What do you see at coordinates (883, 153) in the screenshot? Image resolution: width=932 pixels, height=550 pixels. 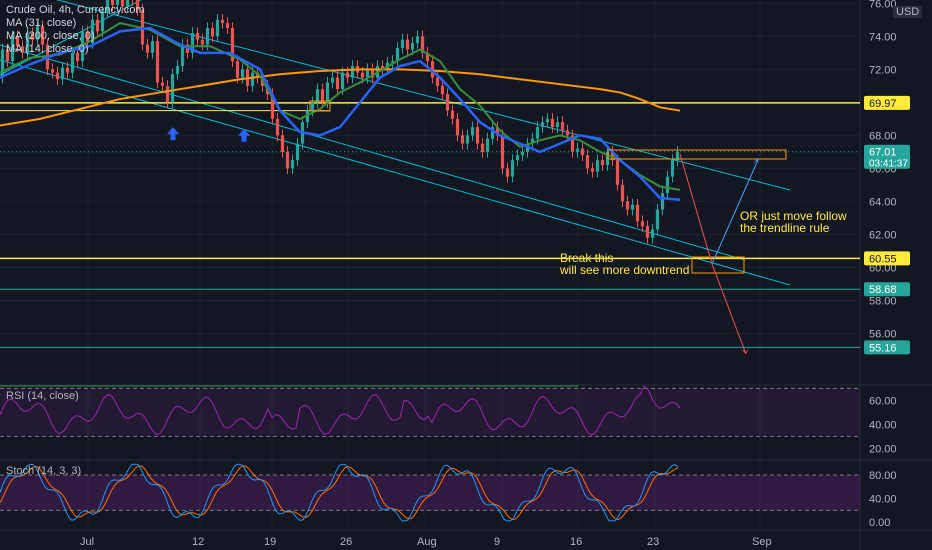 I see `current-price-label: 67.01` at bounding box center [883, 153].